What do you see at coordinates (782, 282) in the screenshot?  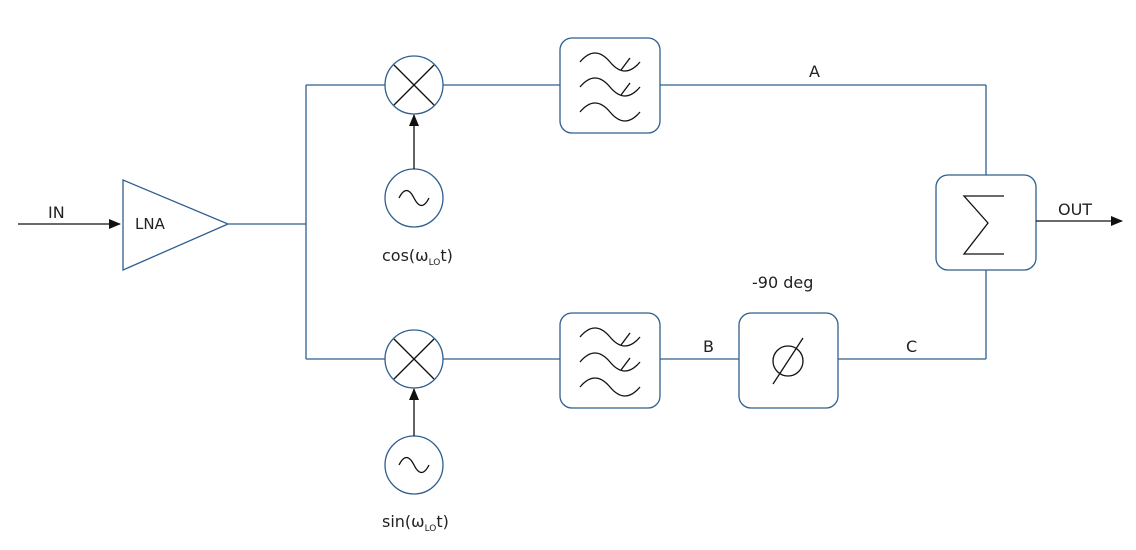 I see `phase-shift-label: -90 deg` at bounding box center [782, 282].